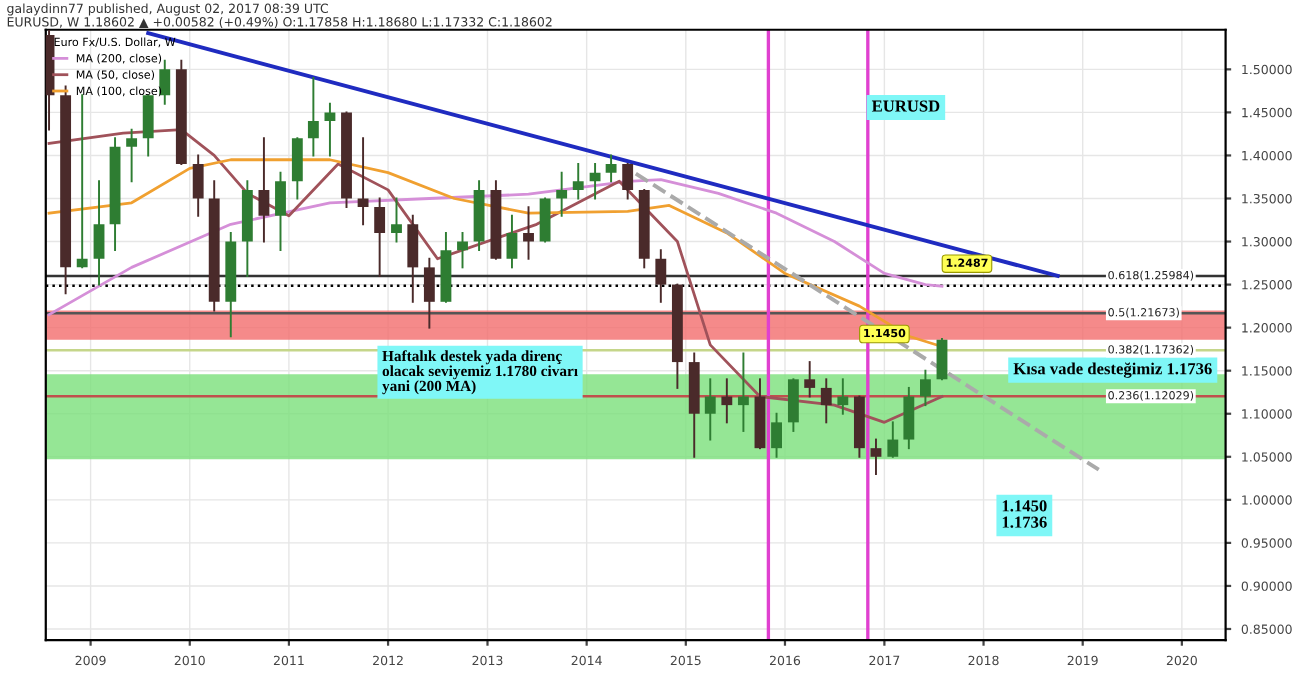 This screenshot has width=1308, height=676. I want to click on annotation: Kısa vade desteğimiz 1.1736, so click(1112, 370).